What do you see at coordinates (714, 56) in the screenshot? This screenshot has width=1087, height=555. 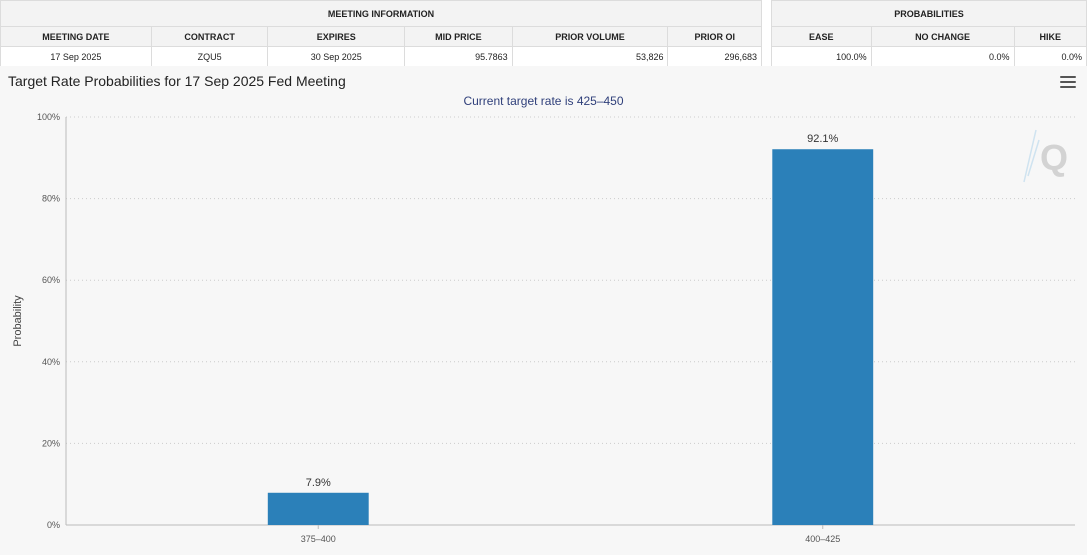 I see `prior-oi-value: 296,683` at bounding box center [714, 56].